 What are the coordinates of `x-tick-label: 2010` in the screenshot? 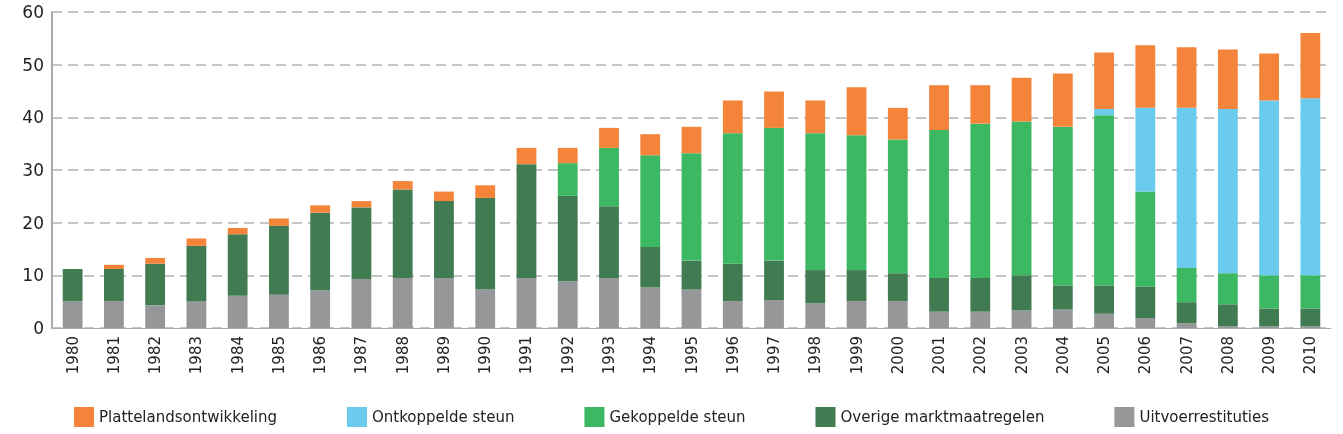 It's located at (1310, 355).